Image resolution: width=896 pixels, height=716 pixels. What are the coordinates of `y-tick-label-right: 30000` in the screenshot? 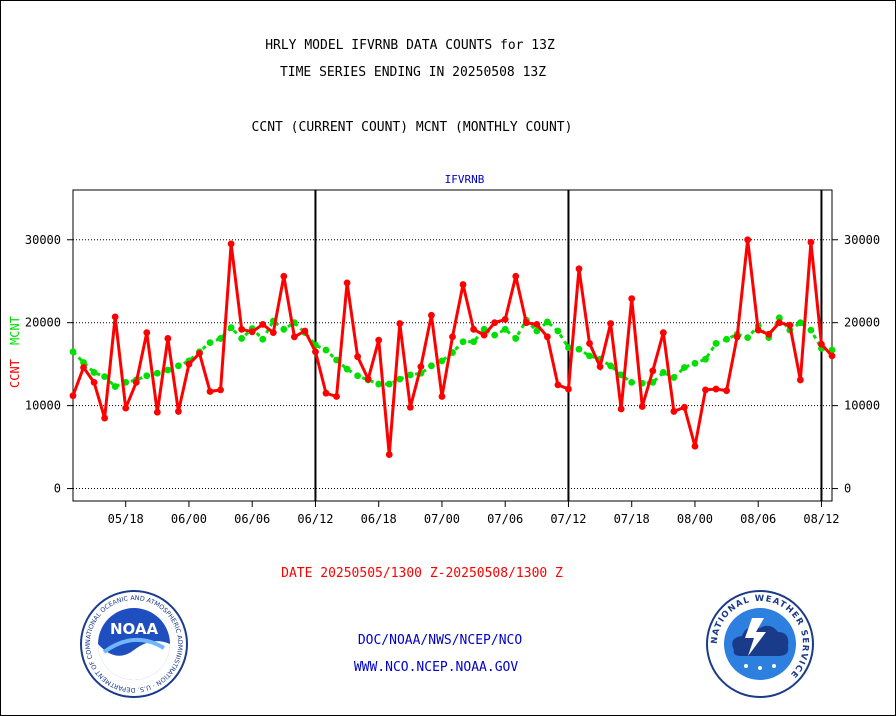 It's located at (862, 240).